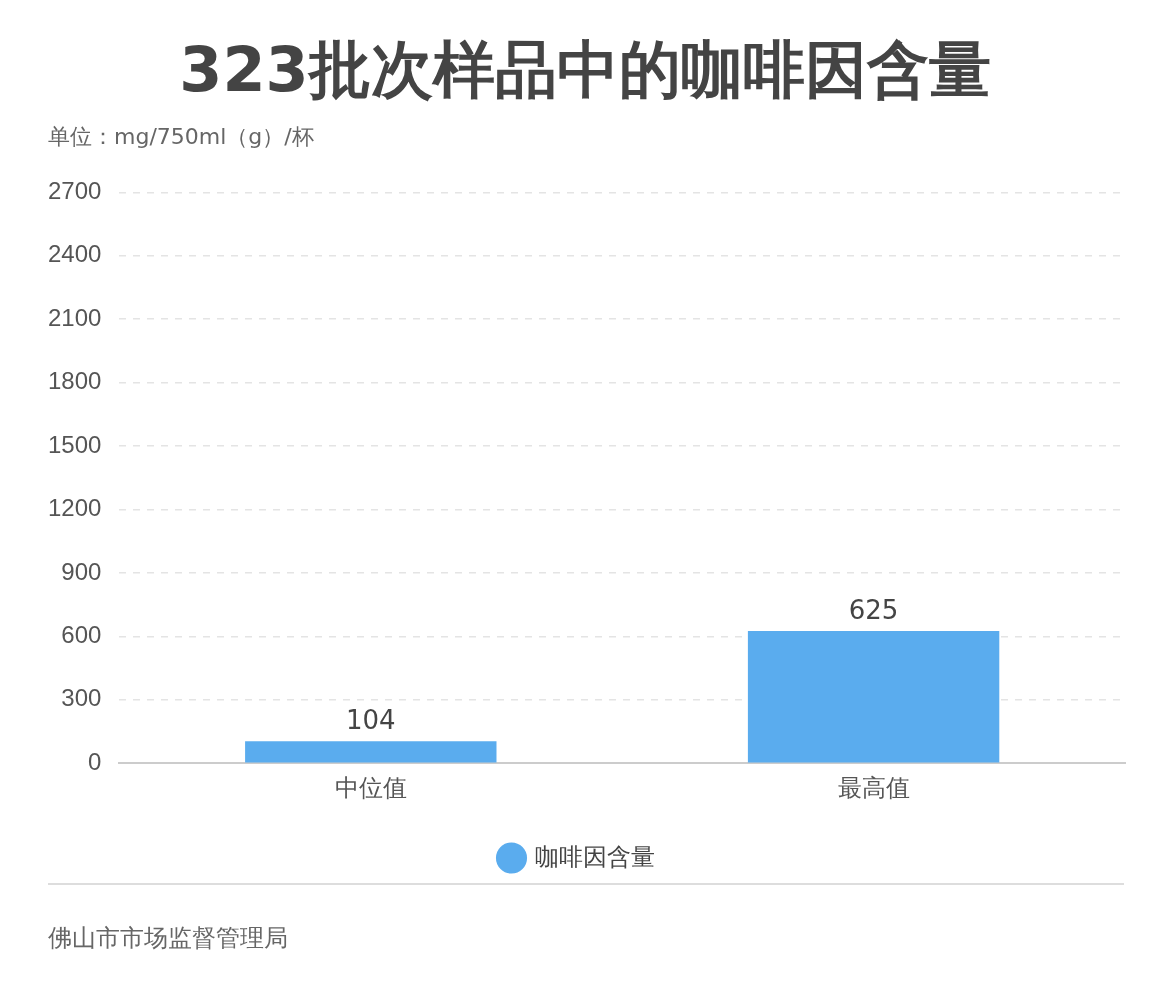 The height and width of the screenshot is (992, 1170). Describe the element at coordinates (181, 137) in the screenshot. I see `y-axis-title: 单位：mg/750ml（g）/杯` at that location.